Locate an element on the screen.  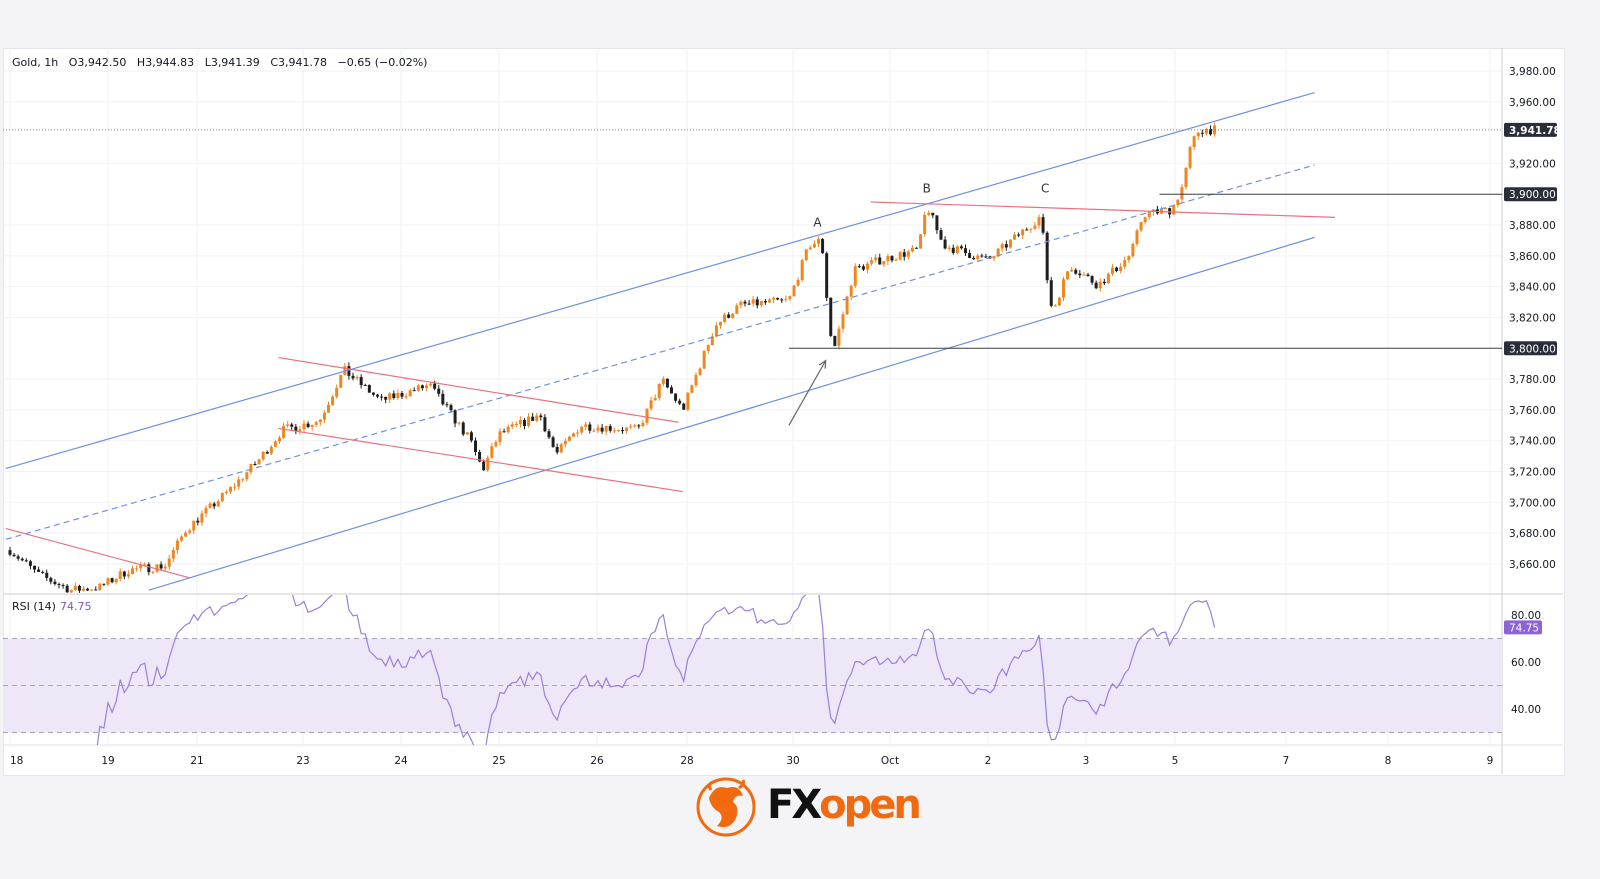
price-badge is located at coordinates (1530, 194).